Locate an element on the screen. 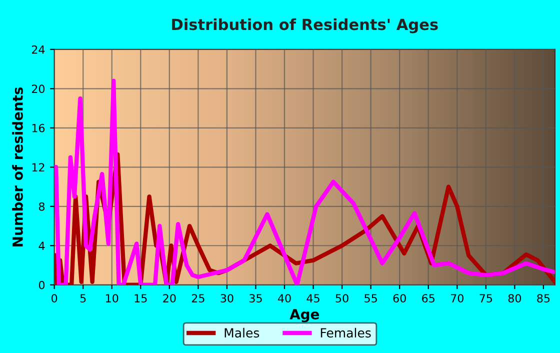 This screenshot has width=560, height=353. x-tick-label: 50 is located at coordinates (342, 298).